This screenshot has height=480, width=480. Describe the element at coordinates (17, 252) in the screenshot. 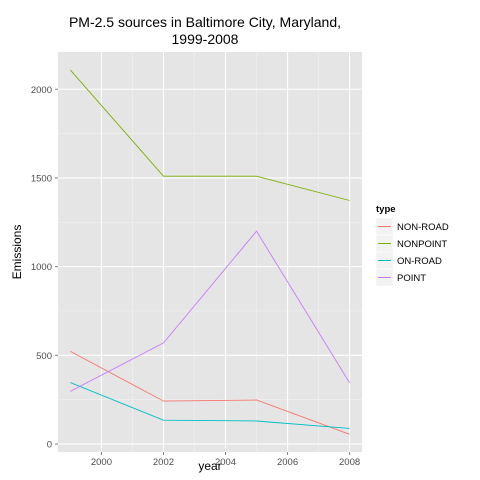

I see `y-axis-title: Emissions` at that location.